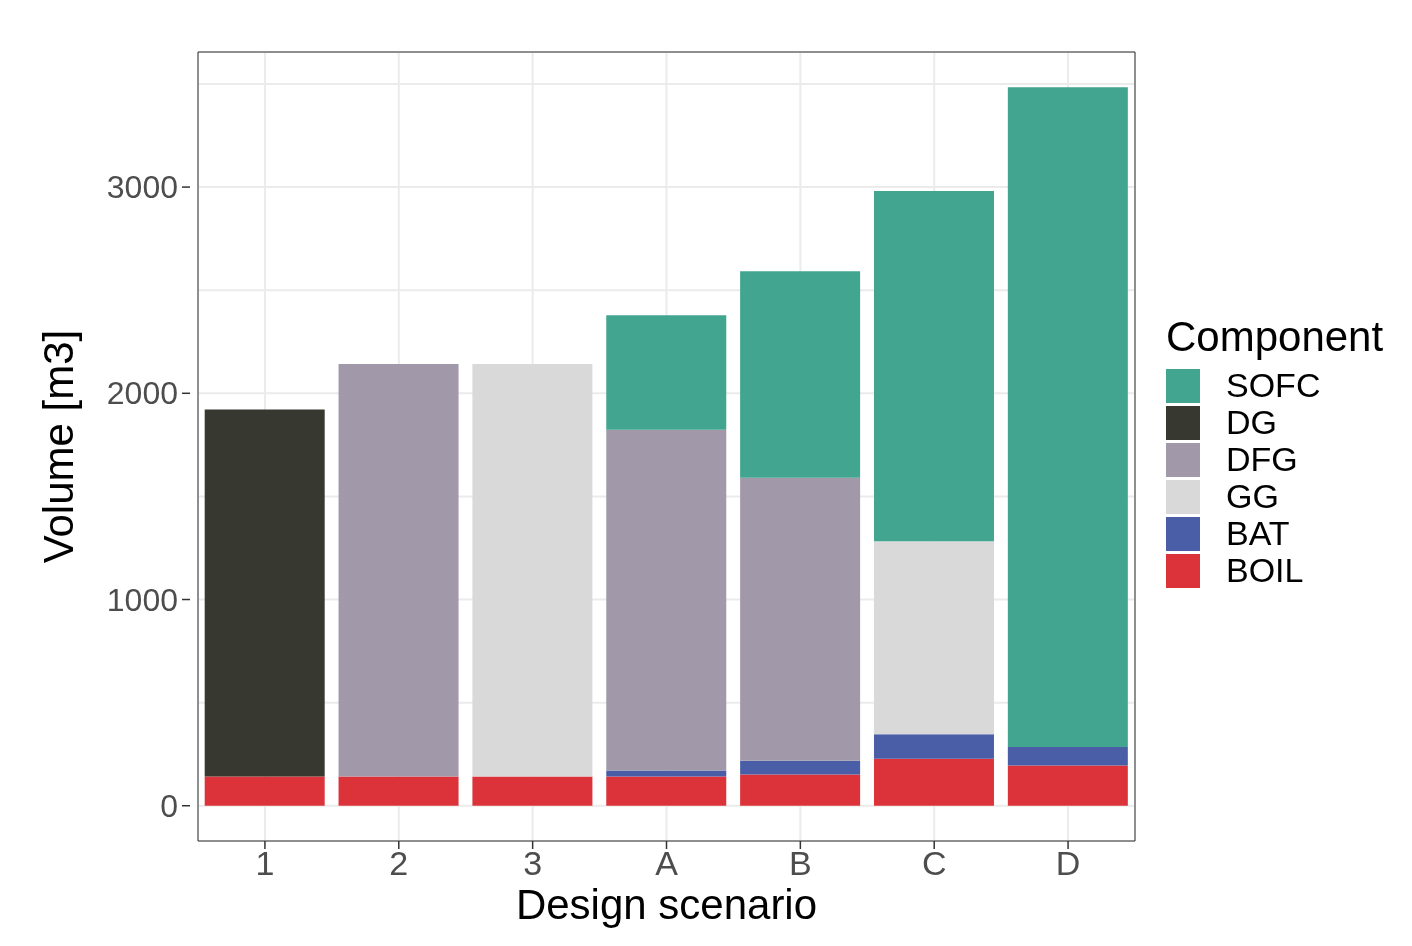 The image size is (1412, 946). I want to click on legend-label: GG, so click(1252, 496).